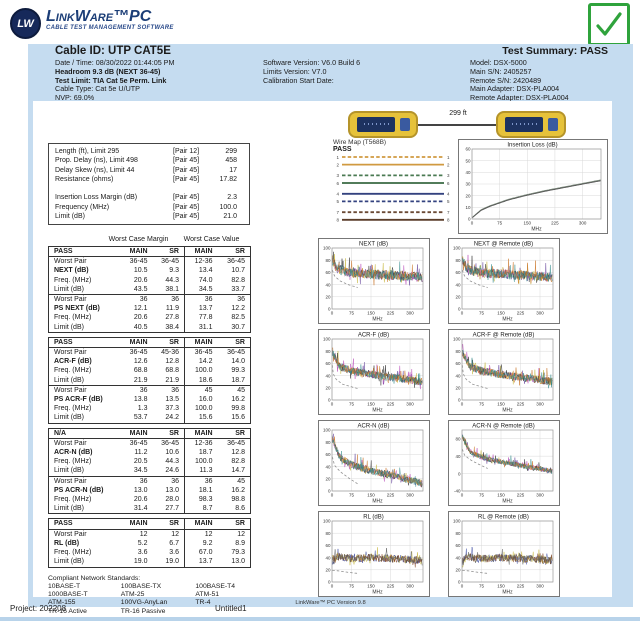  What do you see at coordinates (143, 534) in the screenshot?
I see `cell-value: 12` at bounding box center [143, 534].